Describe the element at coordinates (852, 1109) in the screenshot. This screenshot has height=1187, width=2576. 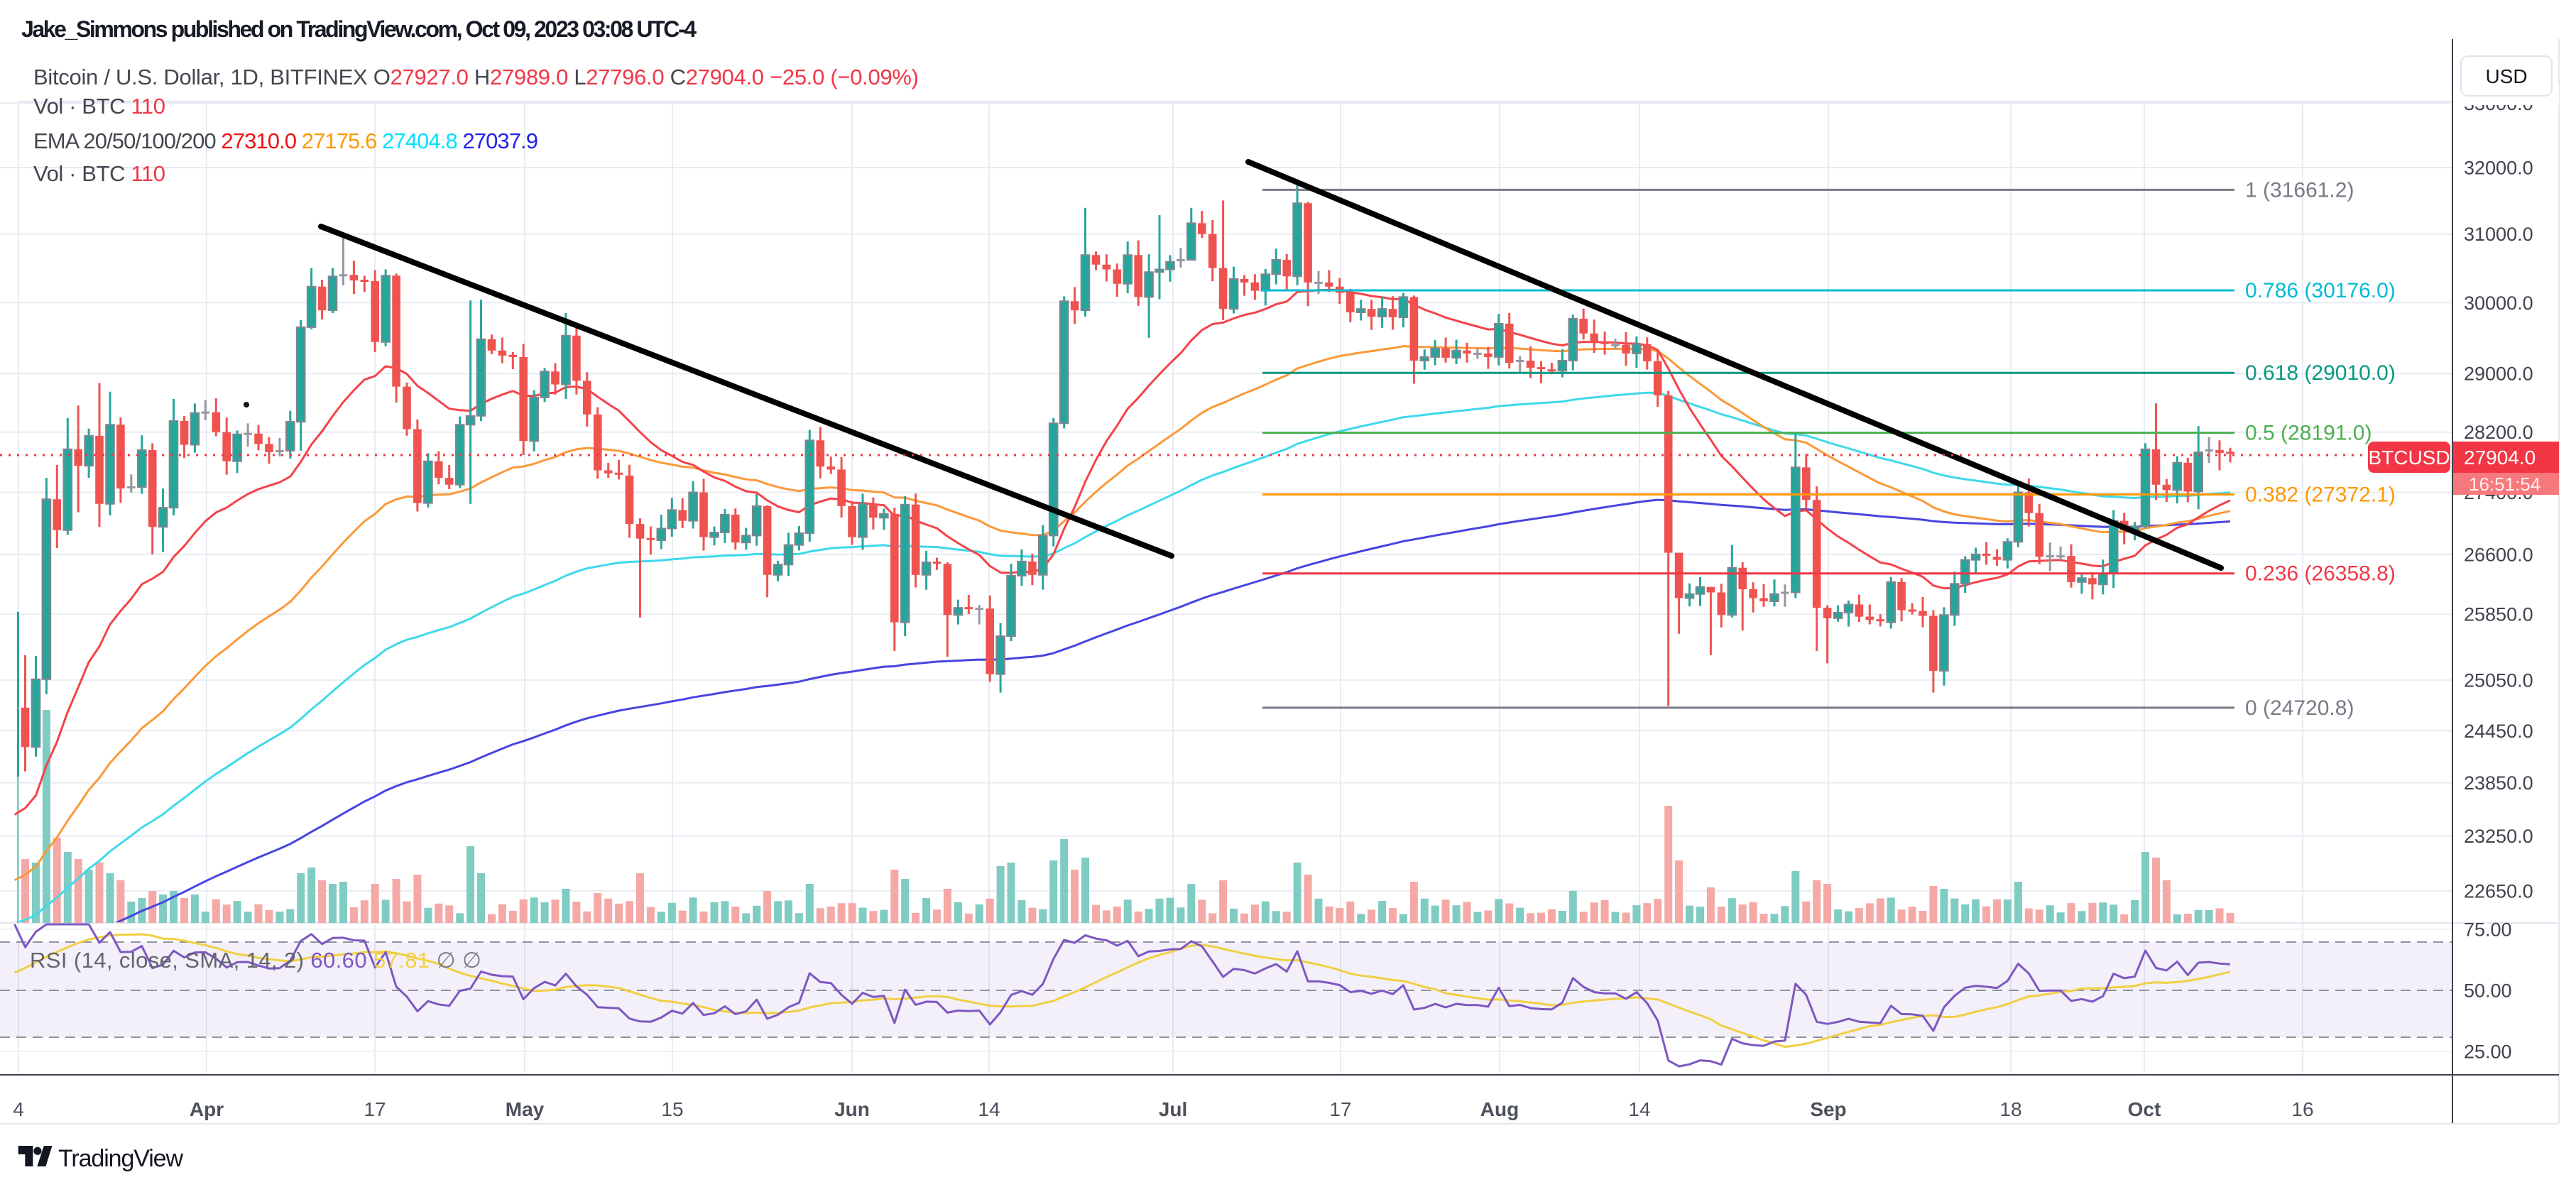
I see `svg-text: Jun` at that location.